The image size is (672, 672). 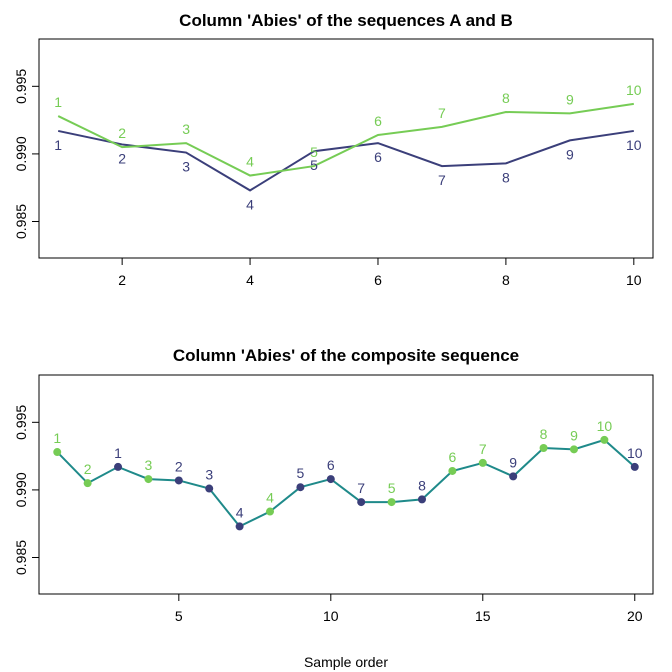 What do you see at coordinates (442, 180) in the screenshot?
I see `series-a-point-label: 7` at bounding box center [442, 180].